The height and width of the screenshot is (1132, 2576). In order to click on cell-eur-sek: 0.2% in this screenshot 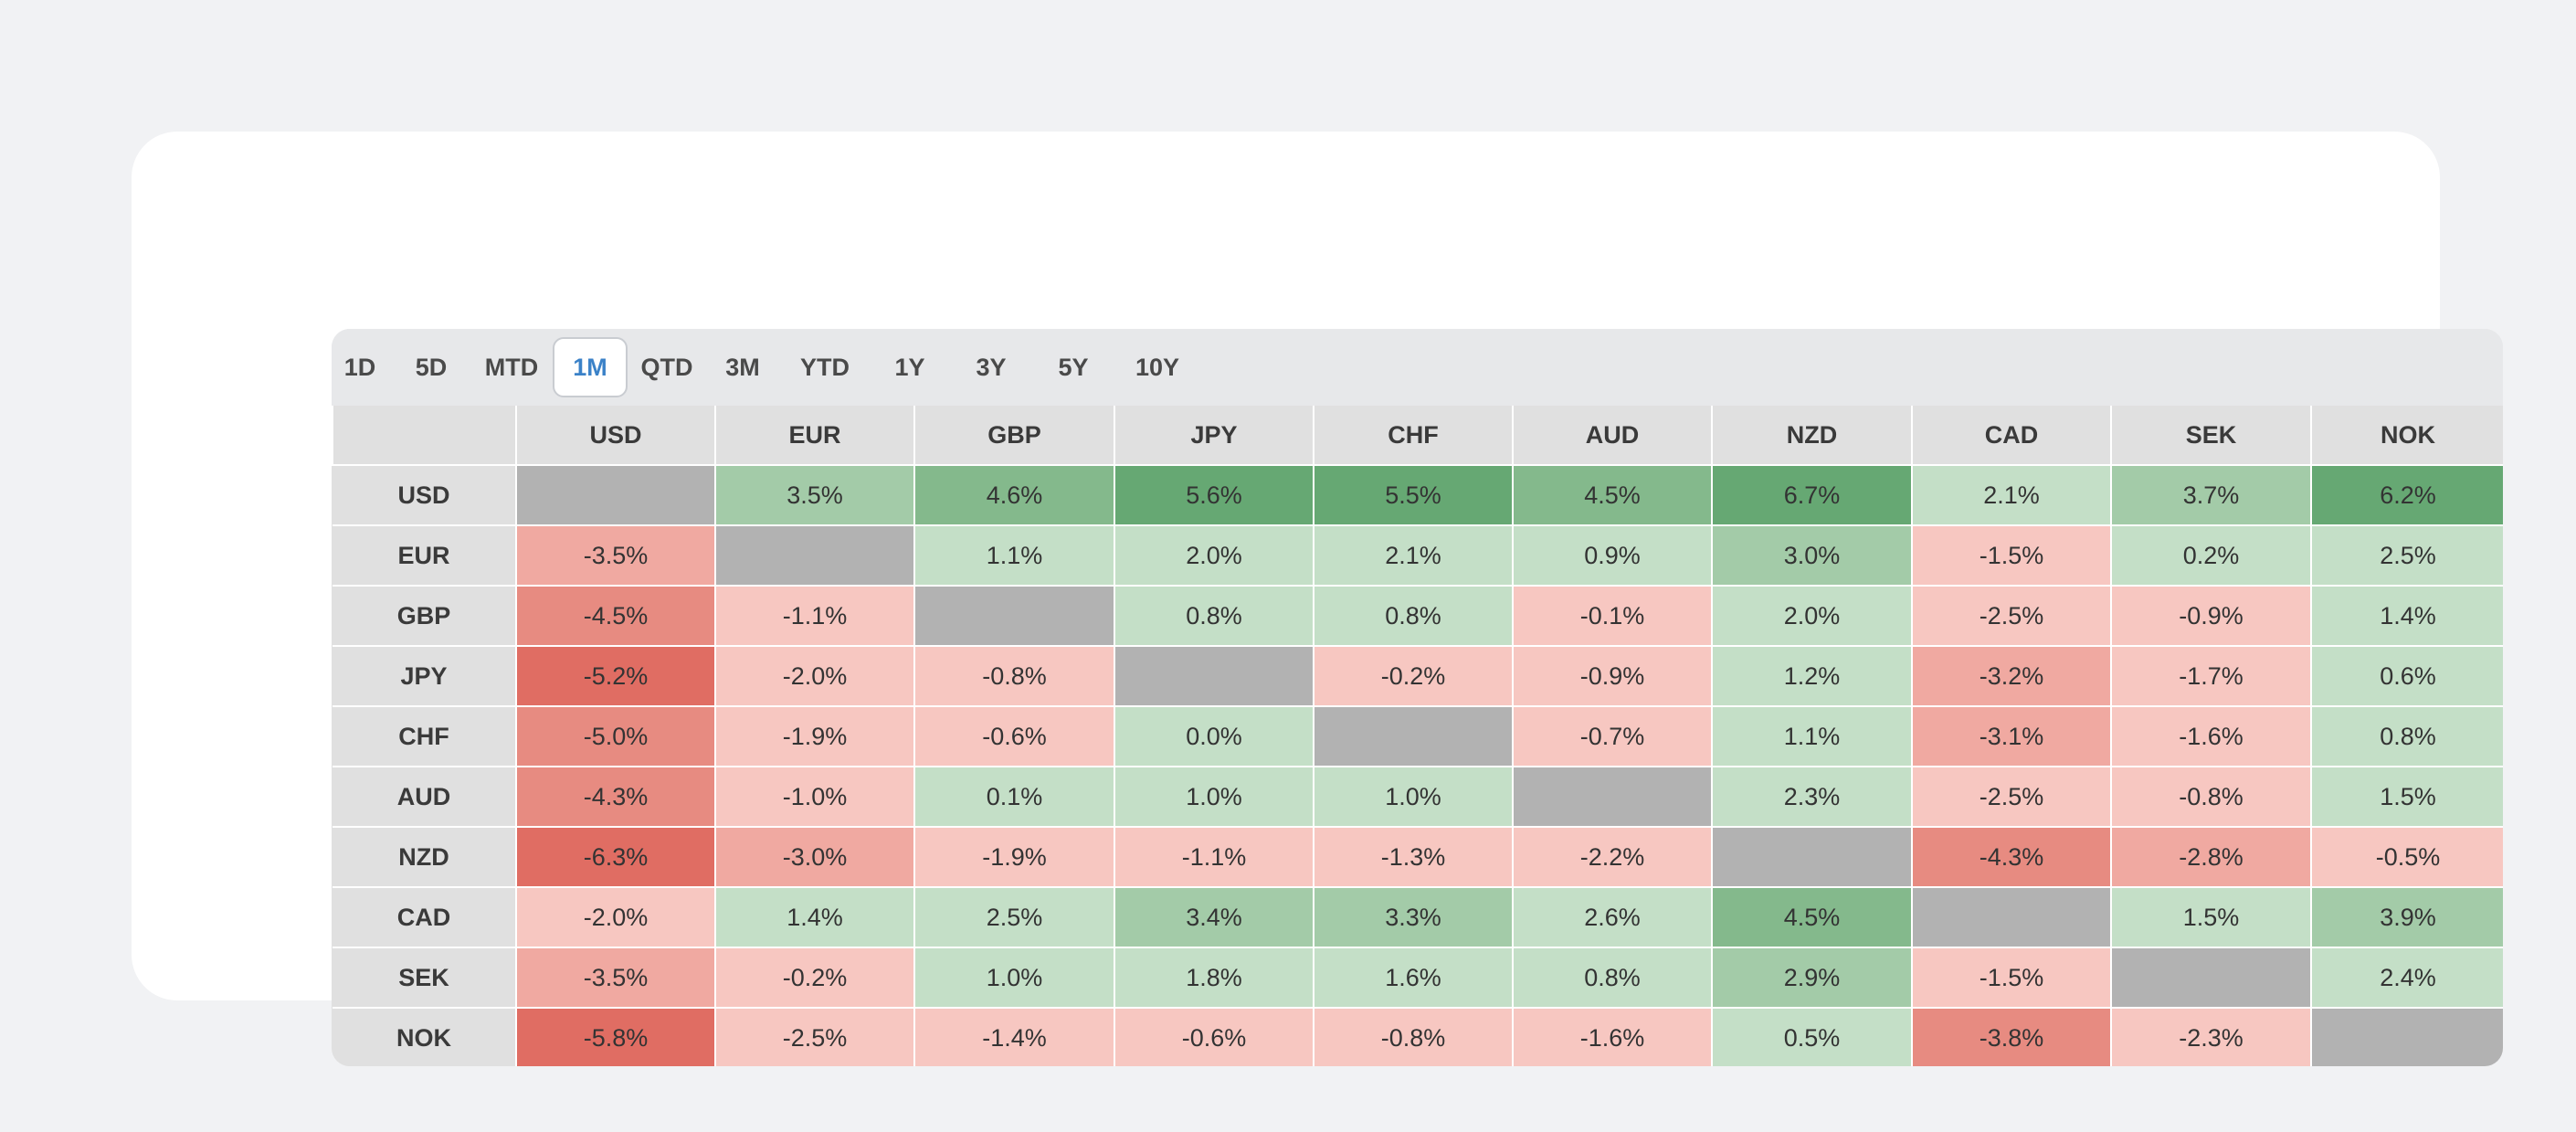, I will do `click(2211, 555)`.